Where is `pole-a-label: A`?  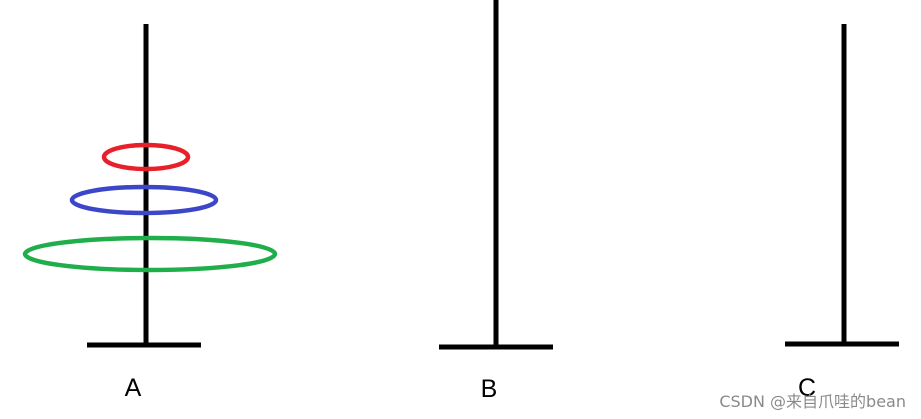
pole-a-label: A is located at coordinates (133, 388).